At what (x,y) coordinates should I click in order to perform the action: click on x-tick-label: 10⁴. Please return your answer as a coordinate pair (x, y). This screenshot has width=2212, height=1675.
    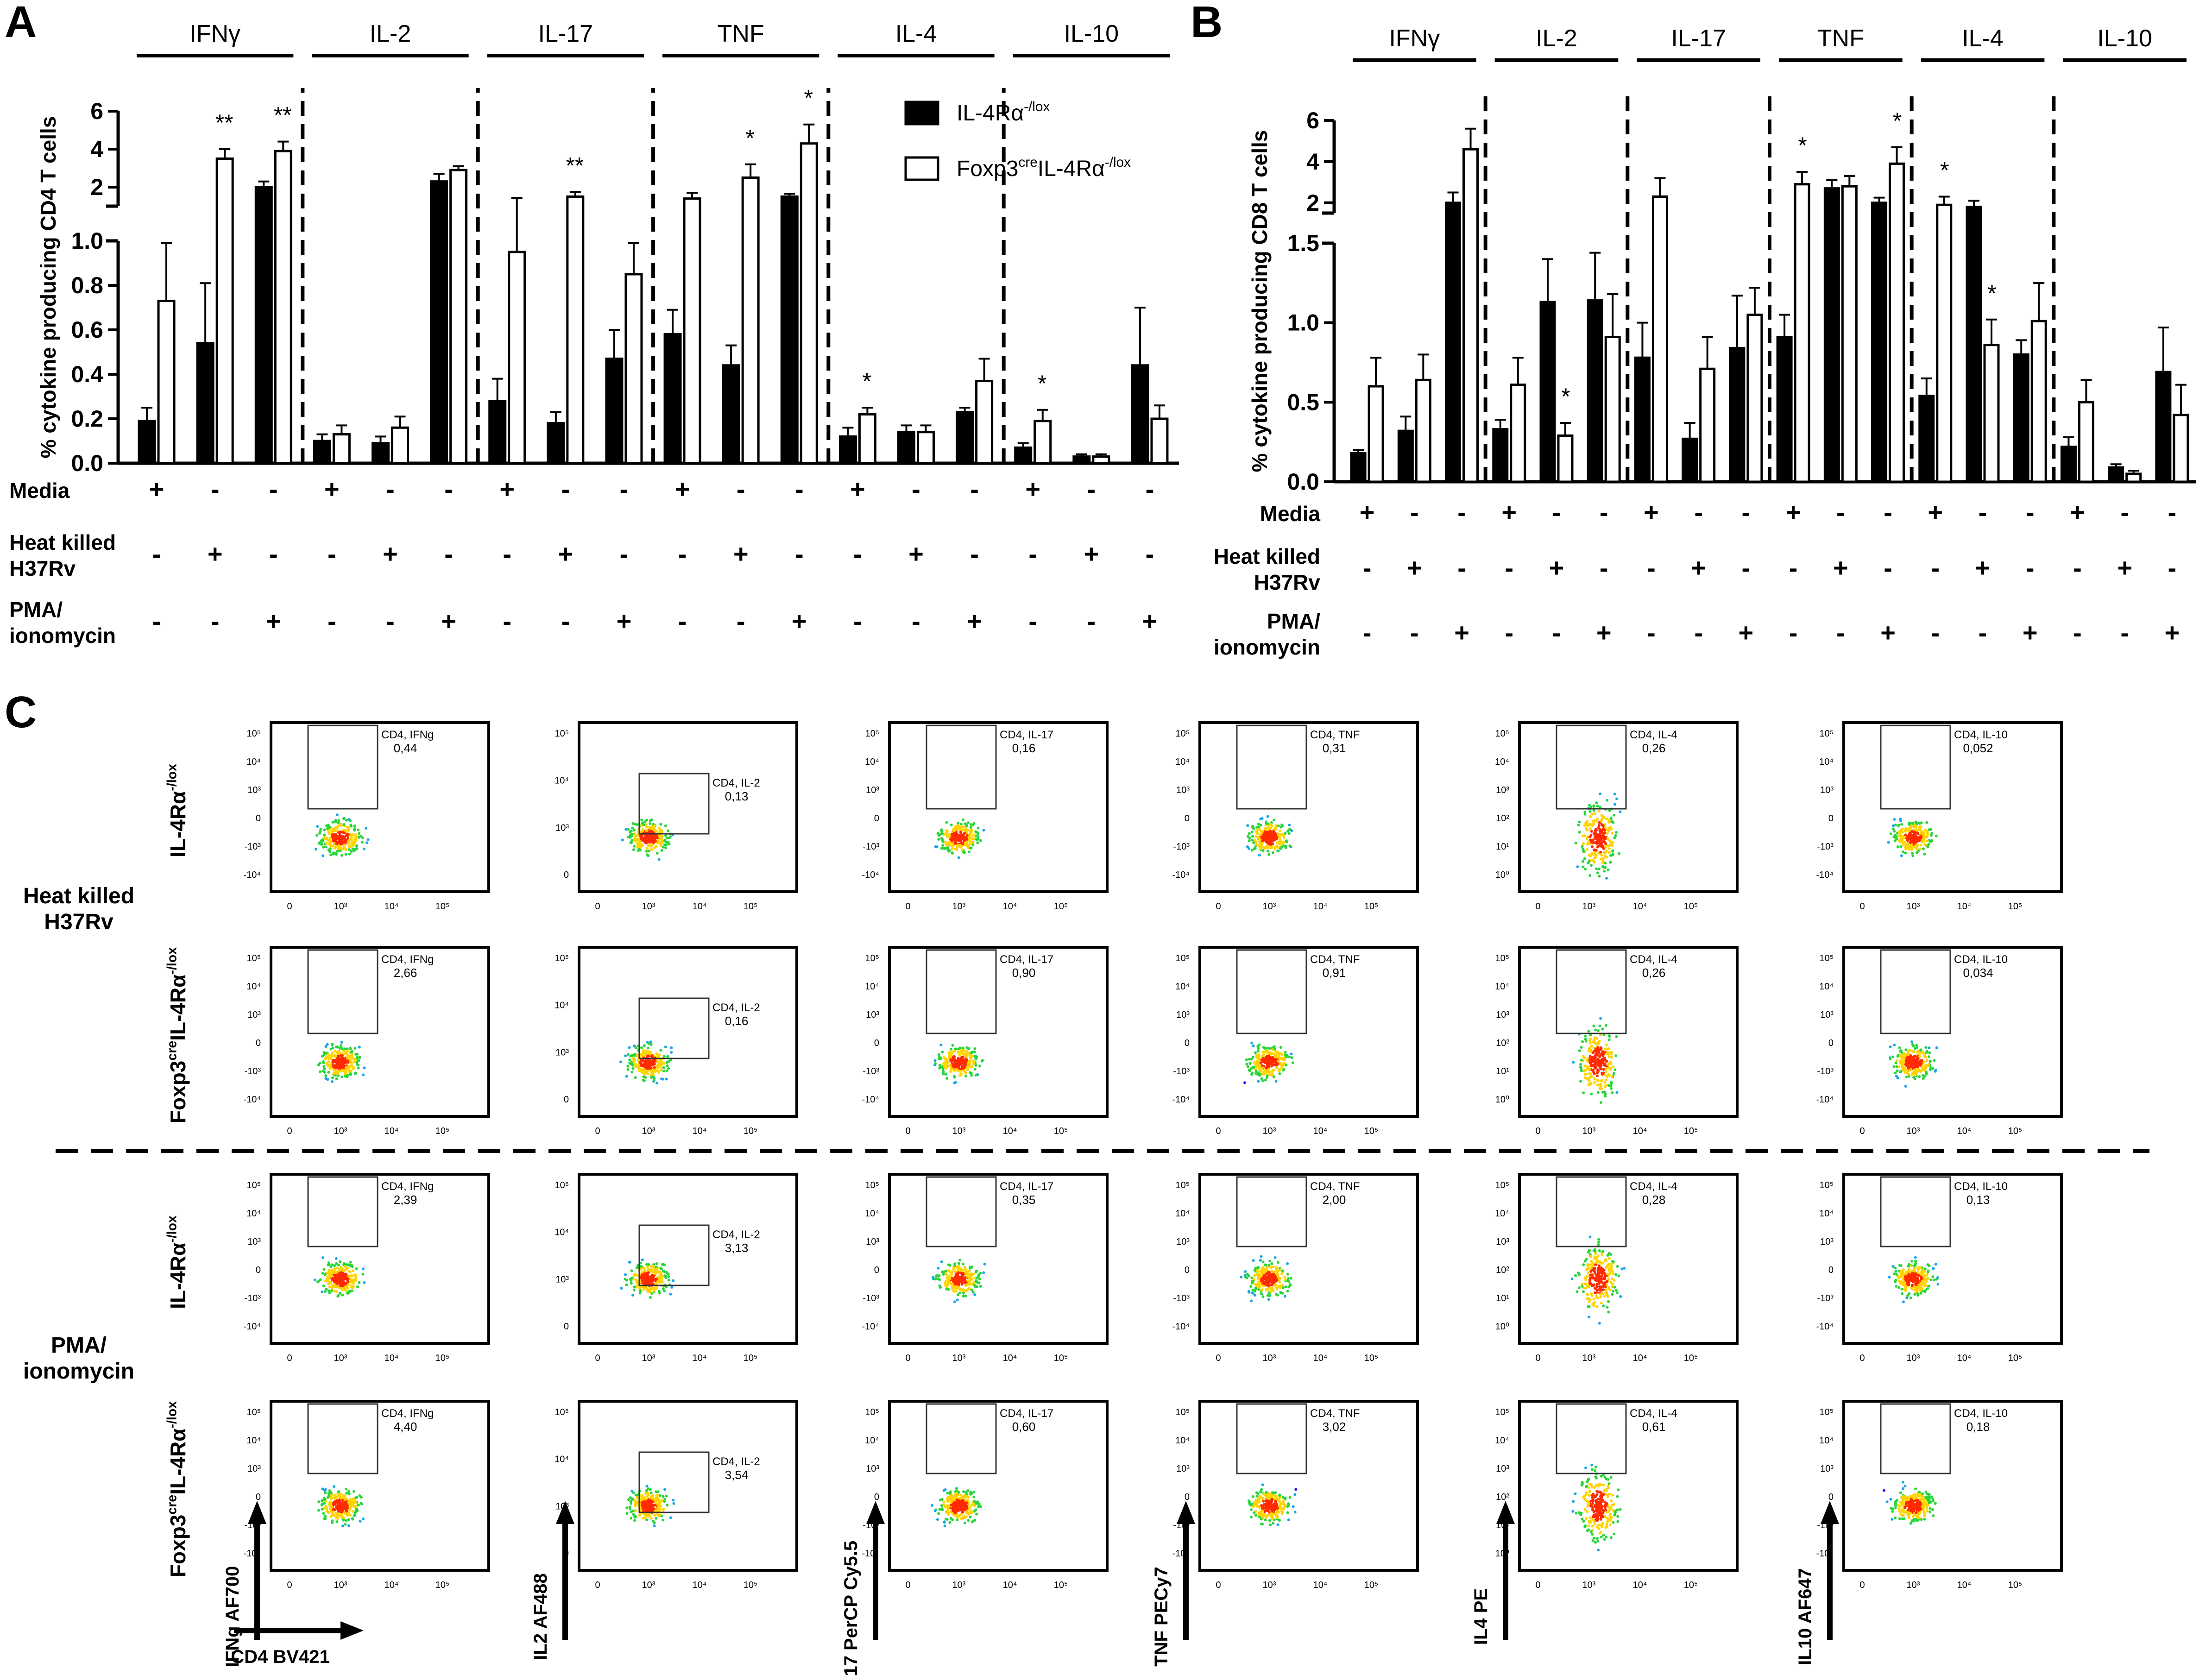
    Looking at the image, I should click on (700, 907).